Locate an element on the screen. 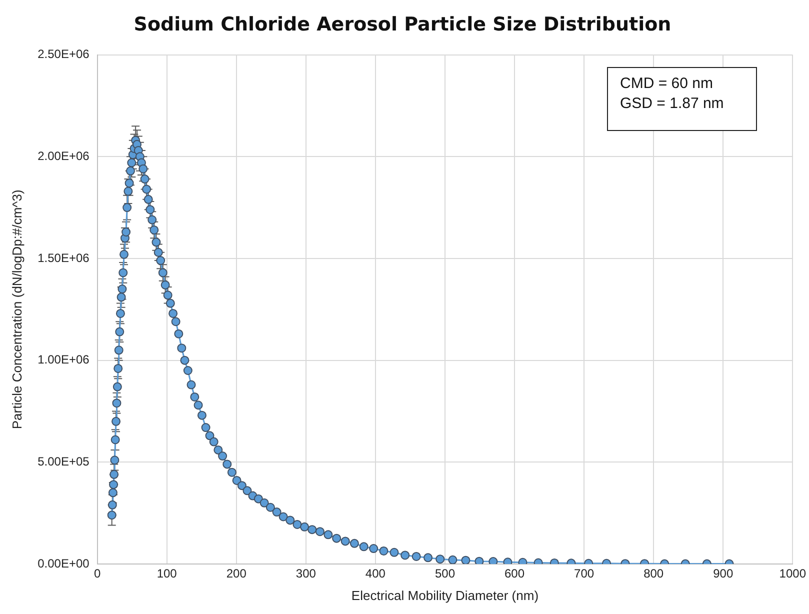 The image size is (809, 614). x-tick-label: 300 is located at coordinates (306, 573).